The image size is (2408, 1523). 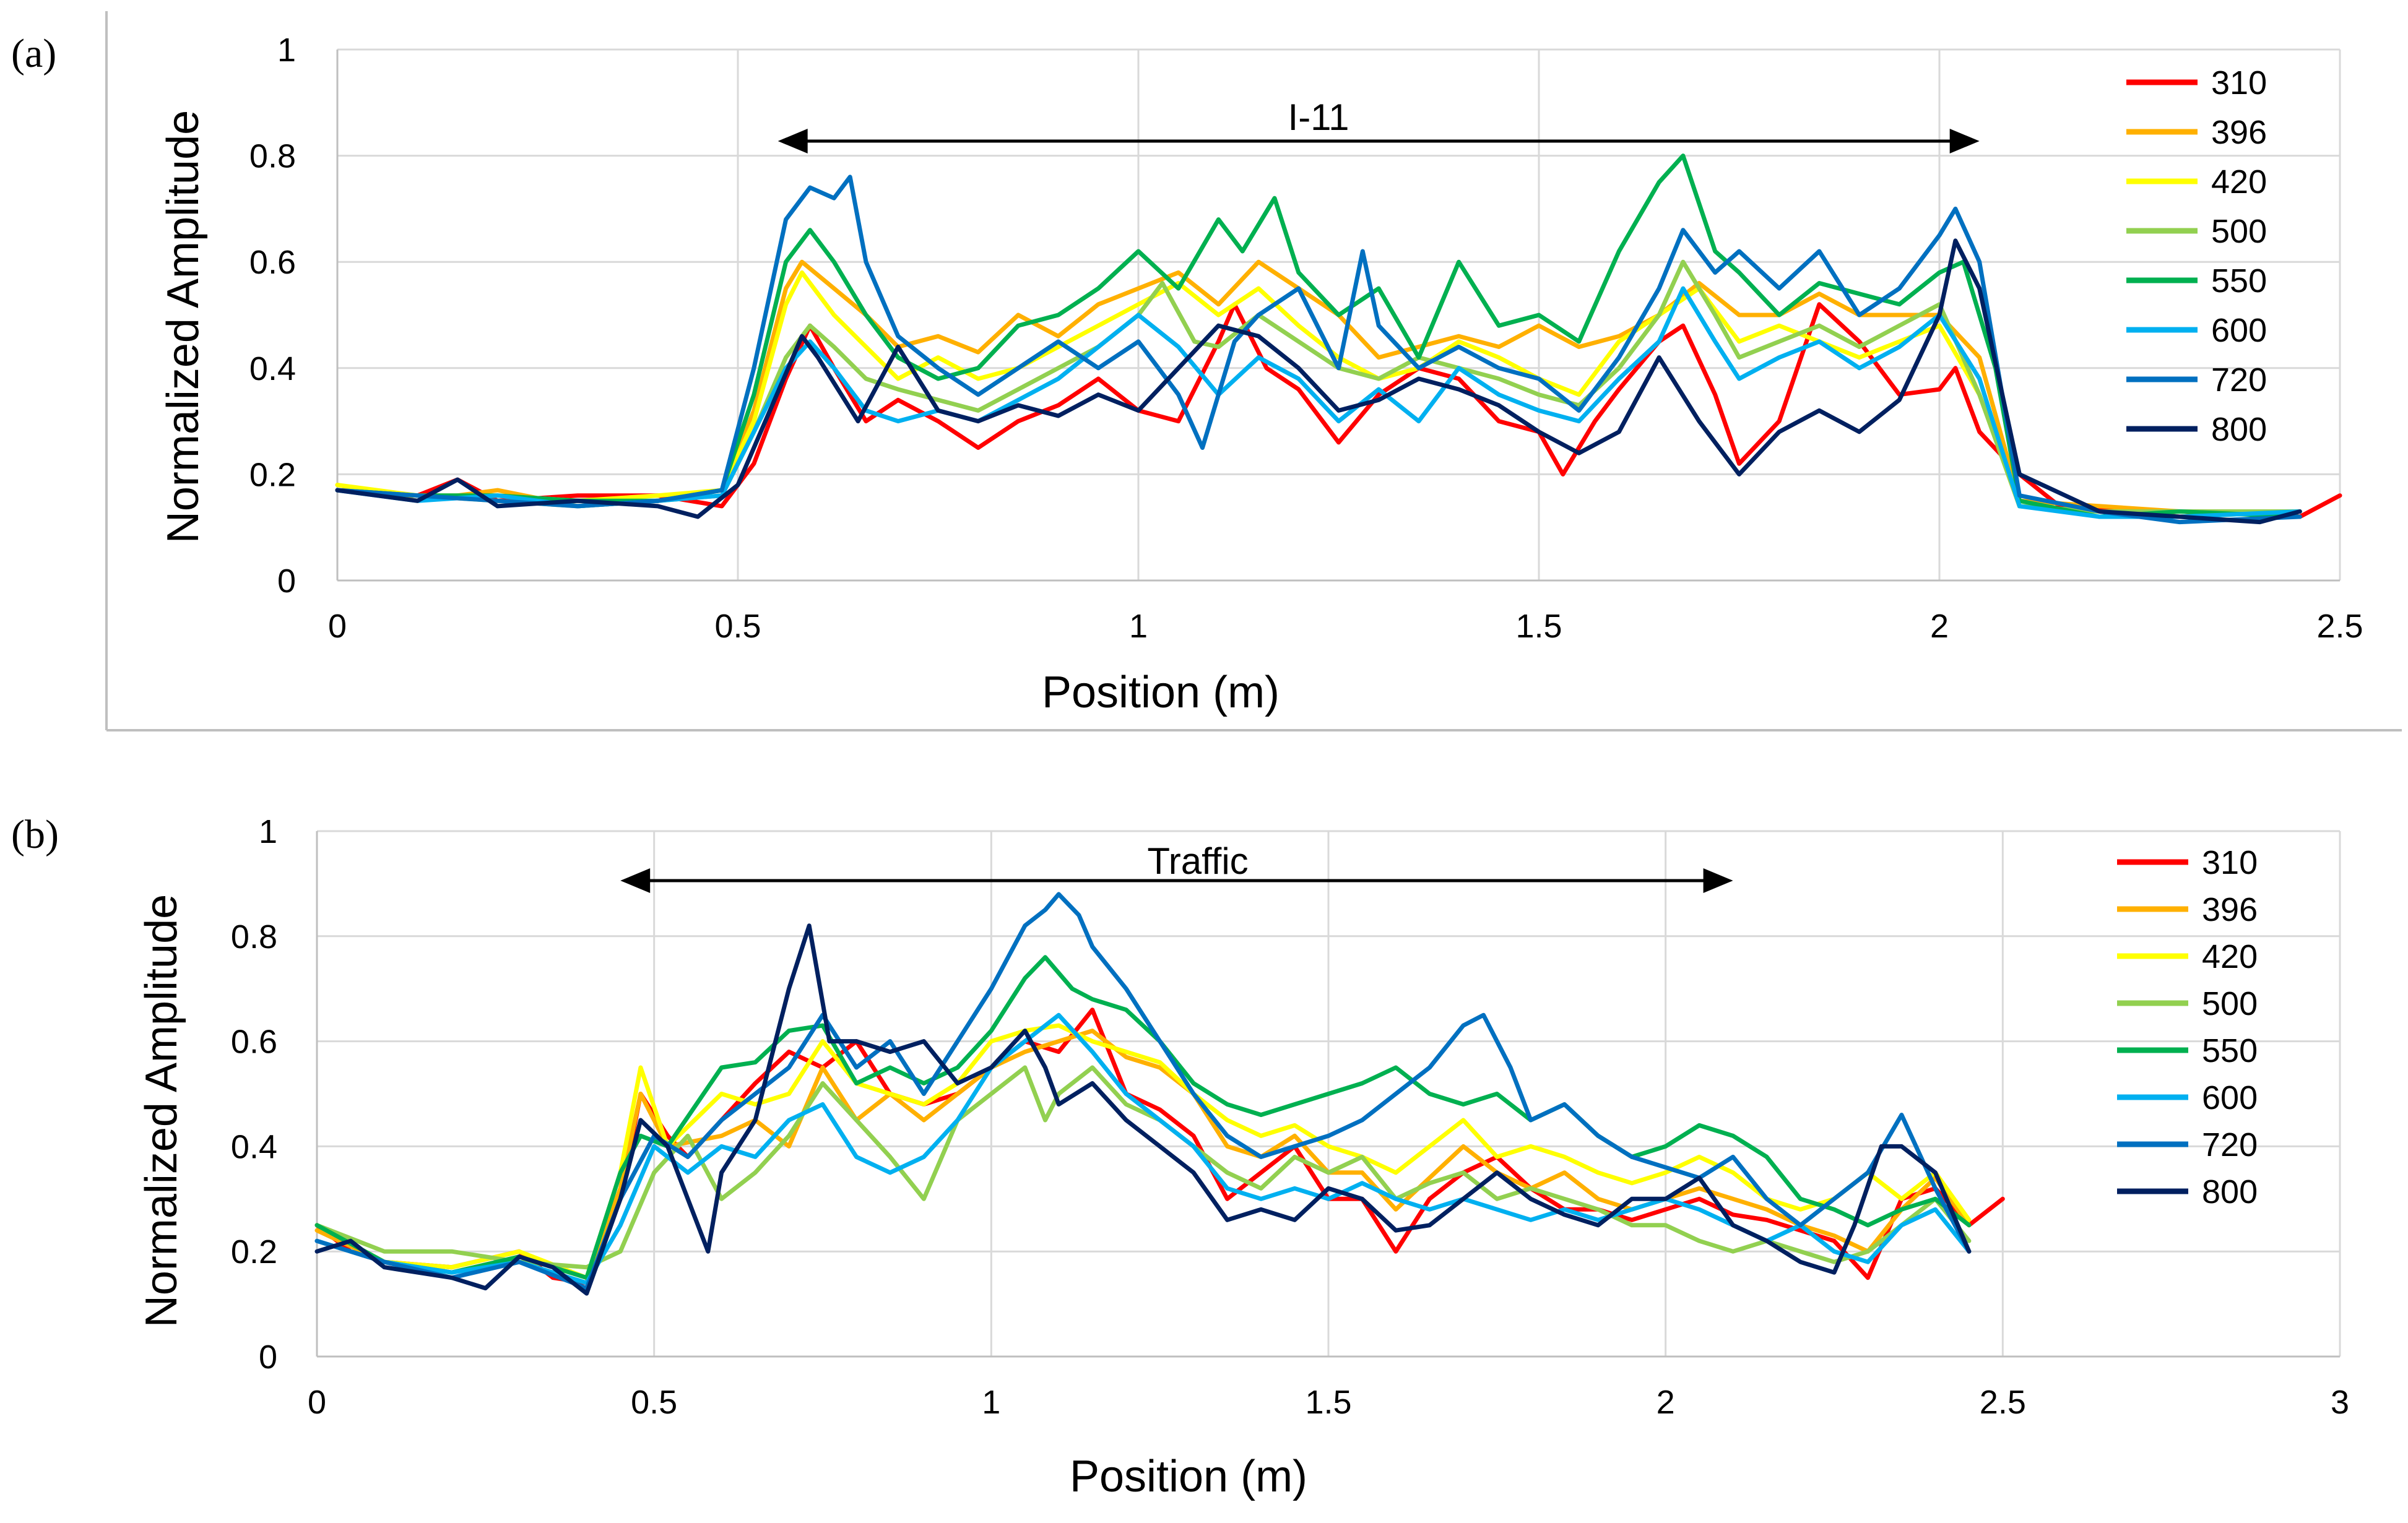 What do you see at coordinates (33, 54) in the screenshot?
I see `panel-a-label: (a)` at bounding box center [33, 54].